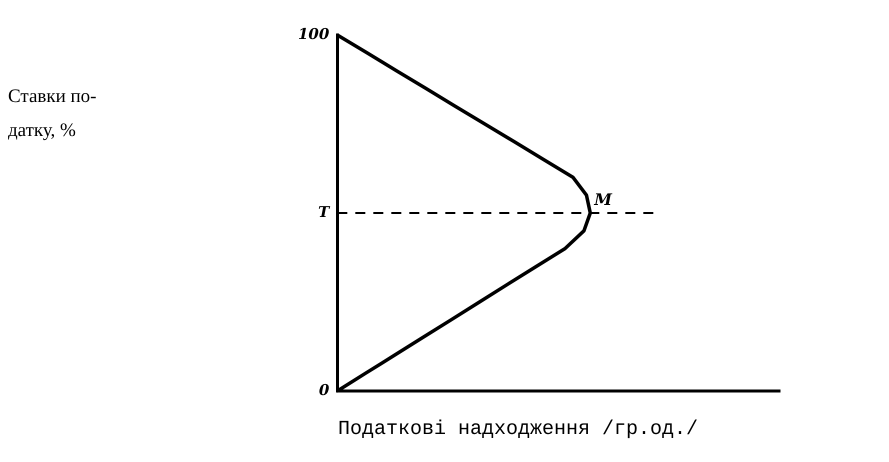  I want to click on y-tick-label: 0, so click(324, 389).